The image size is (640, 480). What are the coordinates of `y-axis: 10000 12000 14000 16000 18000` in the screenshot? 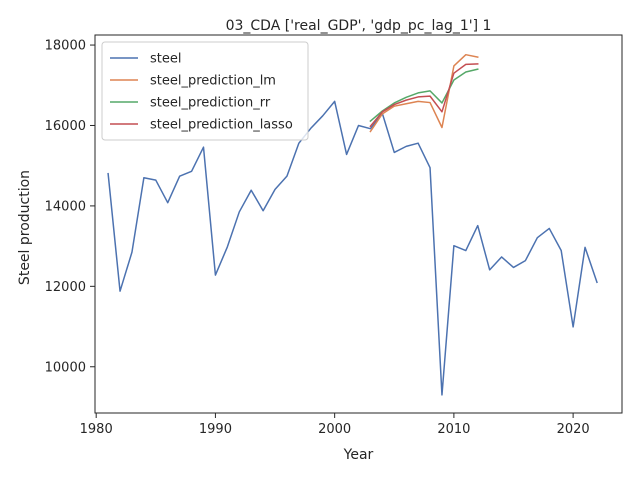 It's located at (70, 207).